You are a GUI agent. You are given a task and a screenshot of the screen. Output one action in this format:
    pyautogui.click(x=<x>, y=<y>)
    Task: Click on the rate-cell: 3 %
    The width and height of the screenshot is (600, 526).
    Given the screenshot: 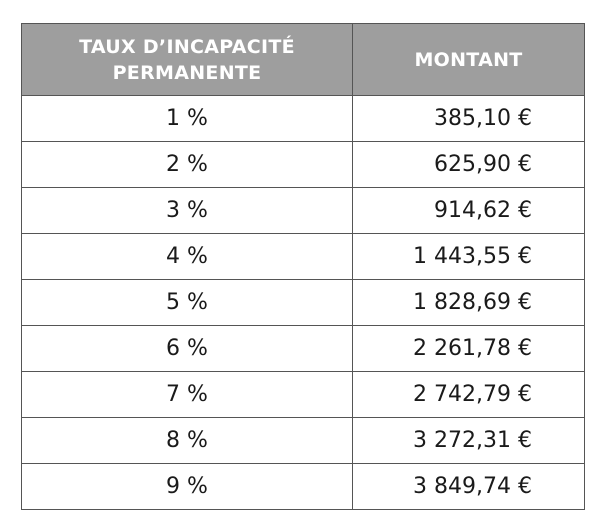 What is the action you would take?
    pyautogui.click(x=187, y=210)
    